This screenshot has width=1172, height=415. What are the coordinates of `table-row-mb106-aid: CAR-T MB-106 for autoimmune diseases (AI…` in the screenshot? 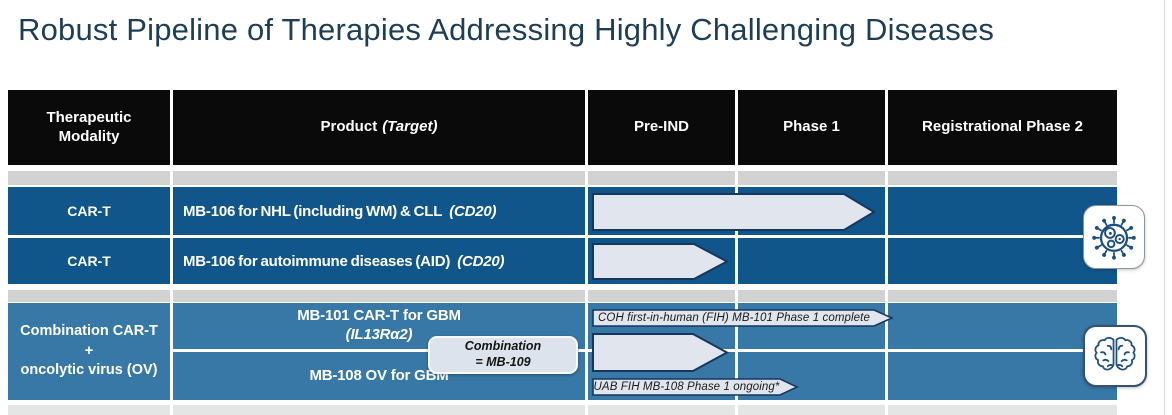 It's located at (562, 261).